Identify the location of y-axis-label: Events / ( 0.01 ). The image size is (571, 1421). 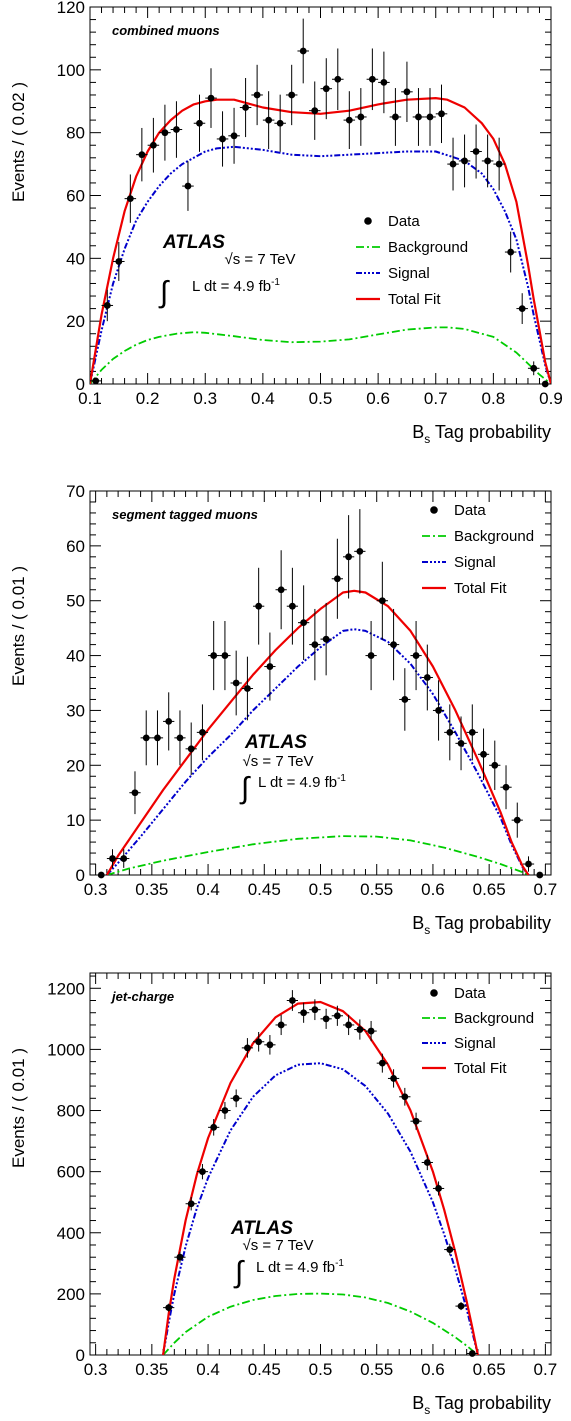
(18, 1108).